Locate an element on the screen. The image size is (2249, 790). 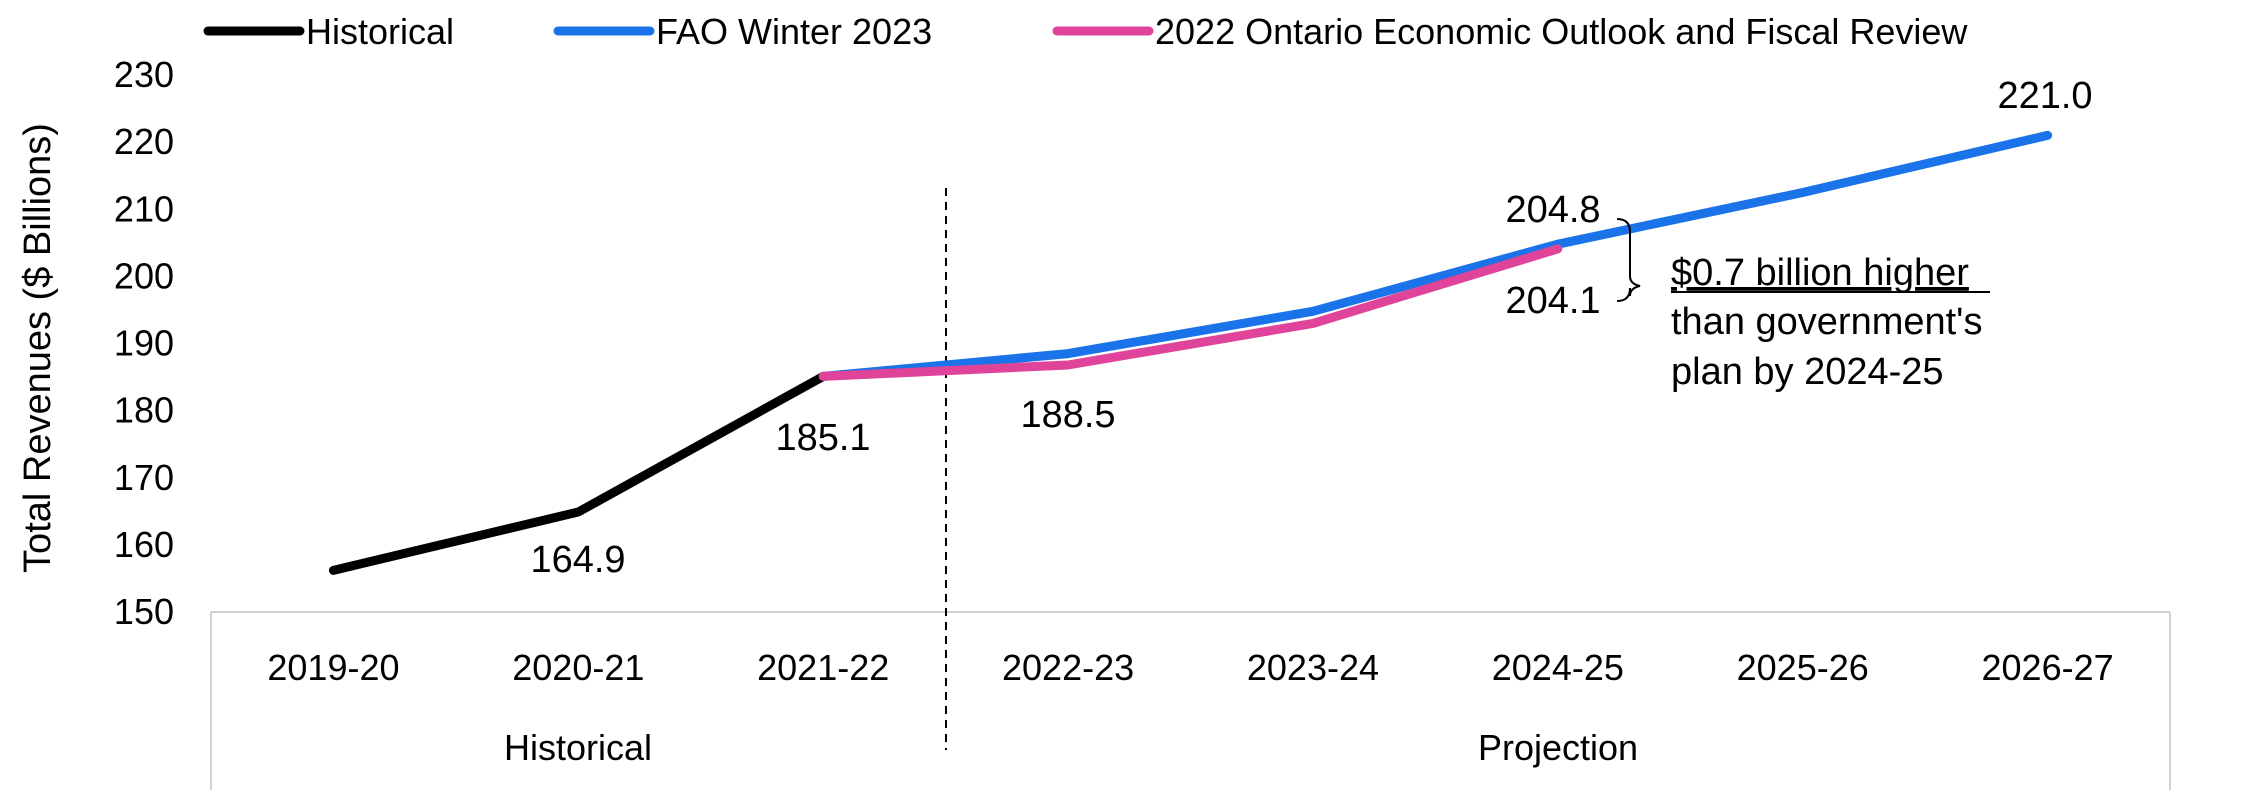
difference-bracket is located at coordinates (1628, 260).